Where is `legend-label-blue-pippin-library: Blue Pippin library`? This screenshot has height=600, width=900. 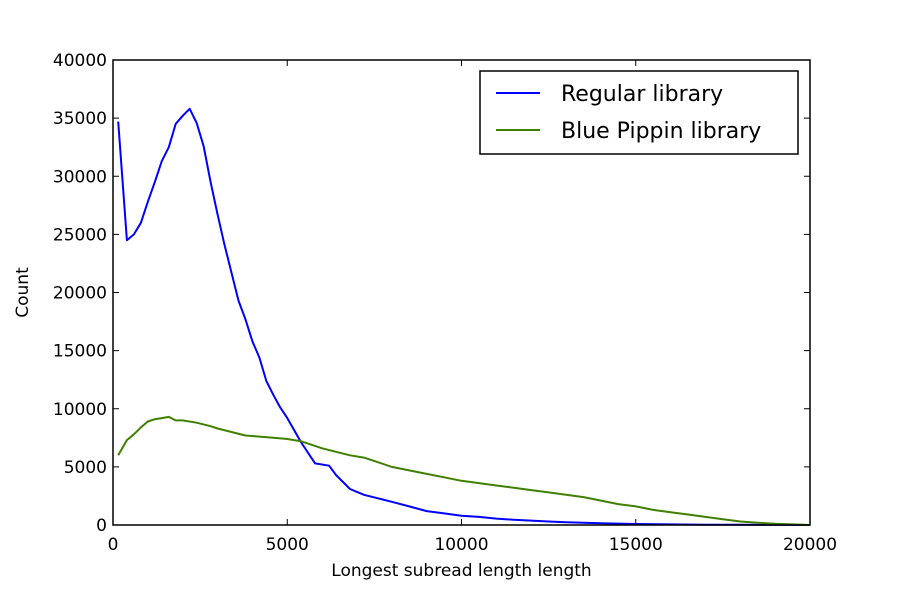
legend-label-blue-pippin-library: Blue Pippin library is located at coordinates (661, 131).